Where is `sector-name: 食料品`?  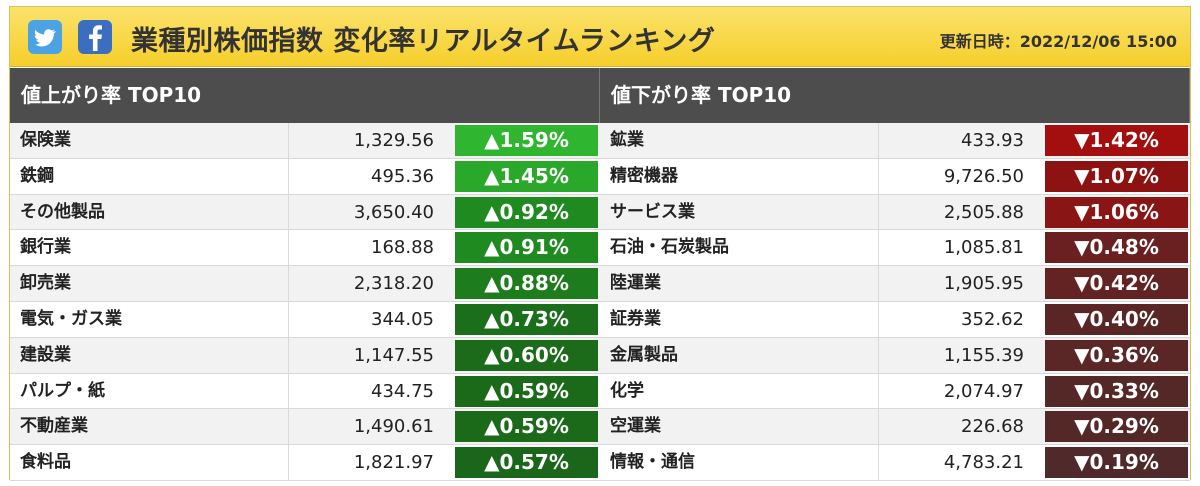
sector-name: 食料品 is located at coordinates (45, 462).